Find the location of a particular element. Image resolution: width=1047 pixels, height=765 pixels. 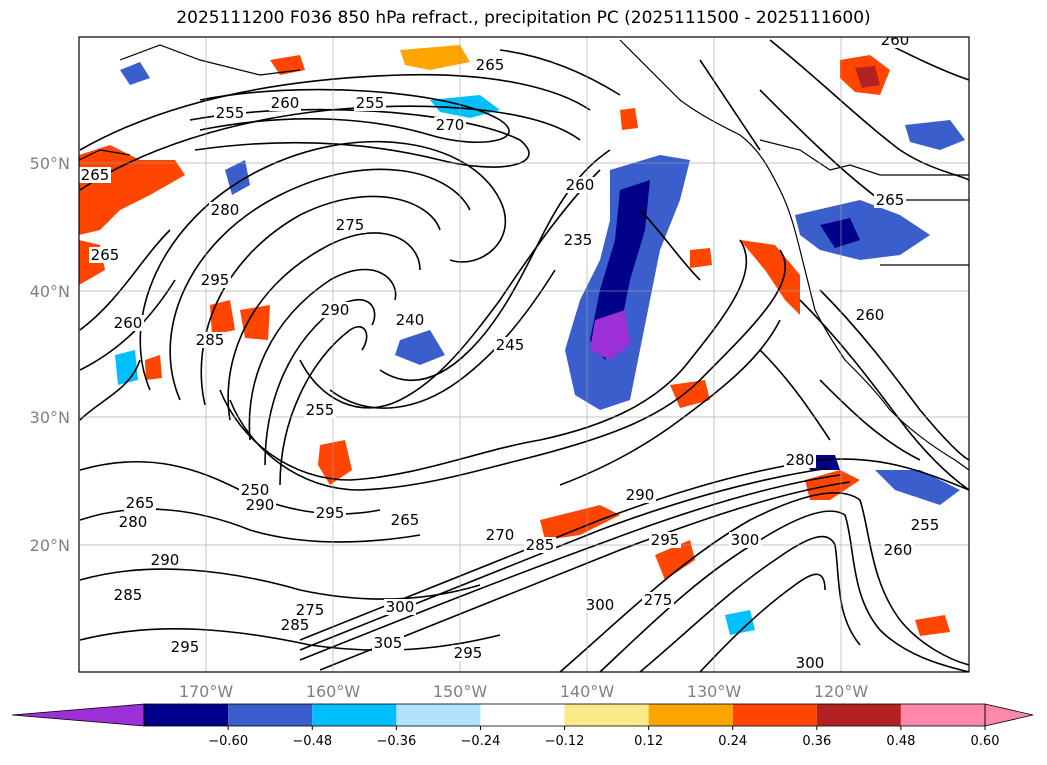

lon-label: 170°W is located at coordinates (206, 691).